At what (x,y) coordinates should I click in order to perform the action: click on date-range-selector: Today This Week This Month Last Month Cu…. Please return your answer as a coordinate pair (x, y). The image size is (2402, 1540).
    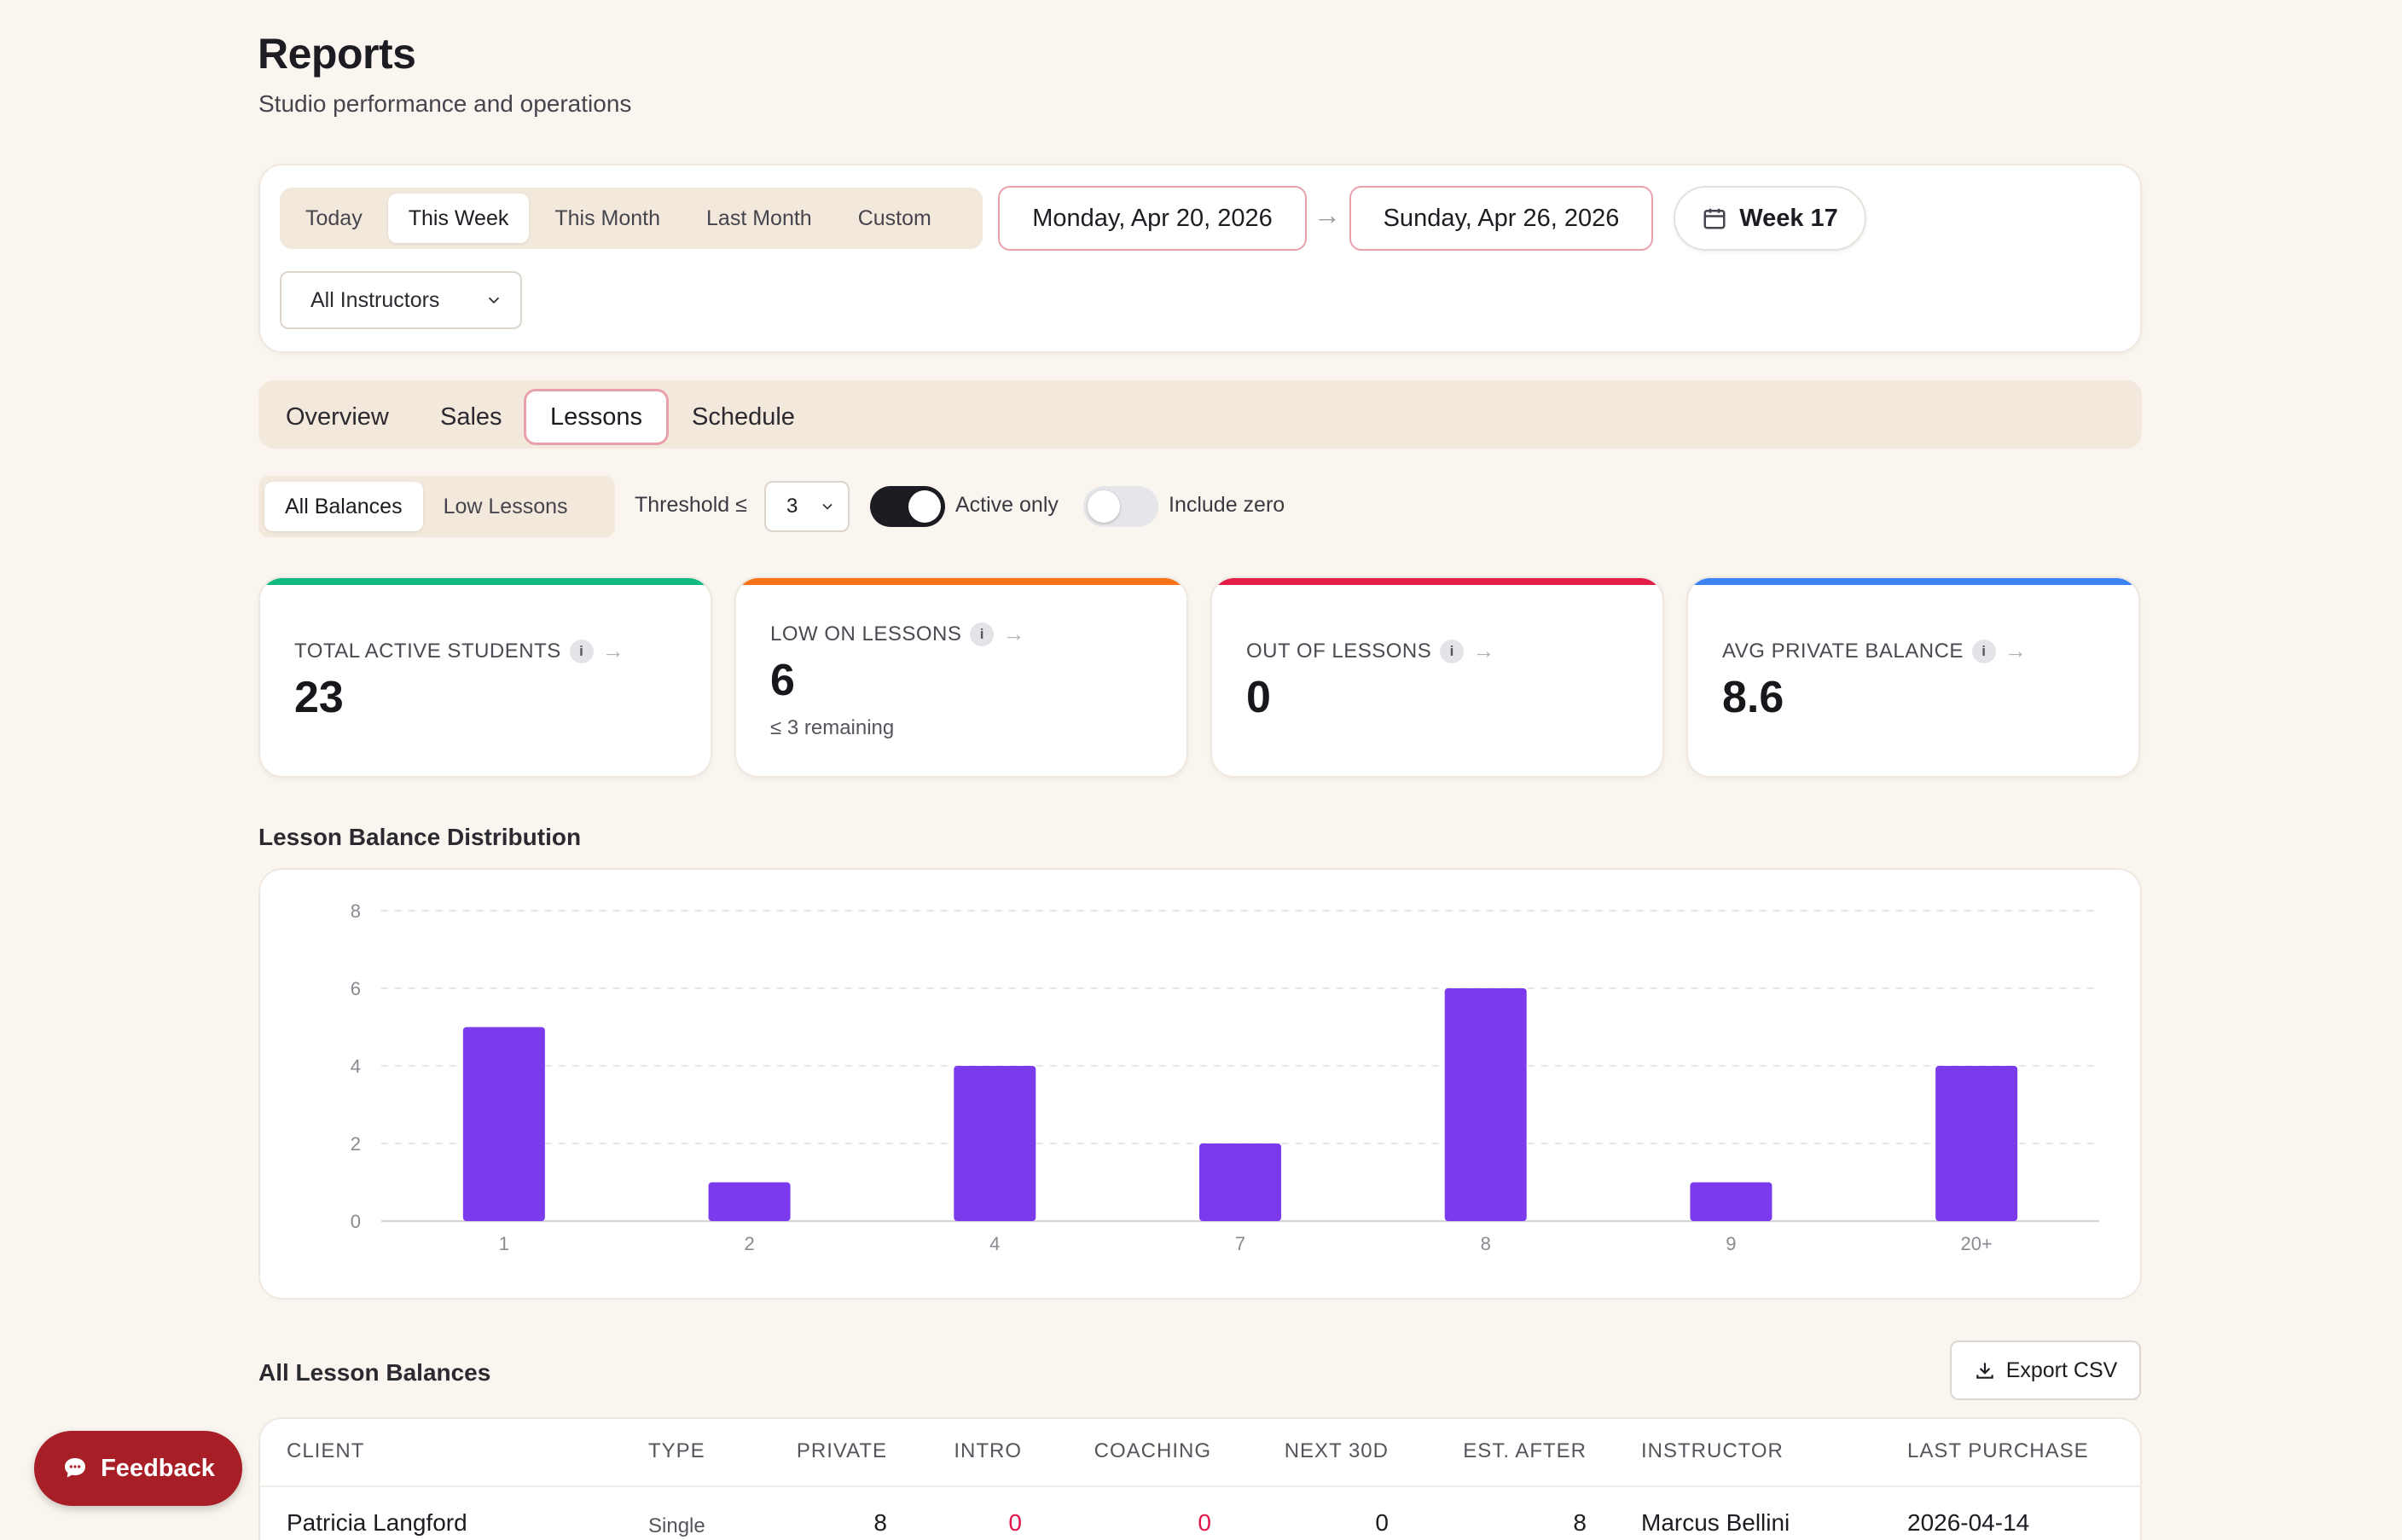
    Looking at the image, I should click on (632, 218).